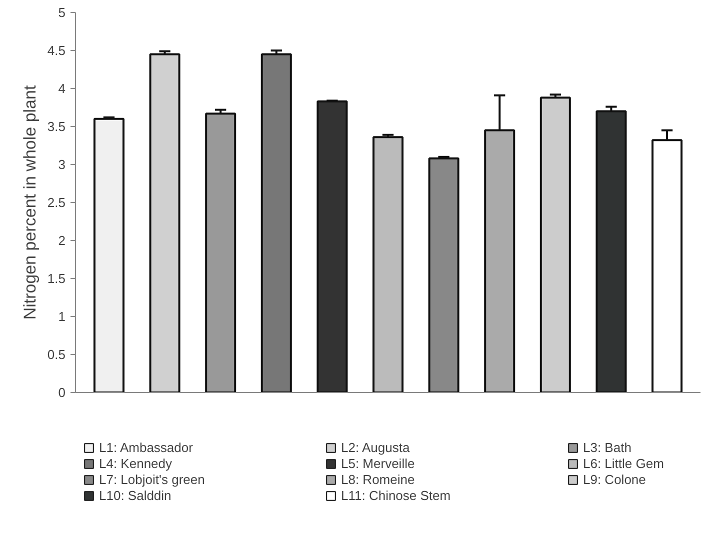 The image size is (724, 547). Describe the element at coordinates (146, 447) in the screenshot. I see `legend-label: L1: Ambassador` at that location.